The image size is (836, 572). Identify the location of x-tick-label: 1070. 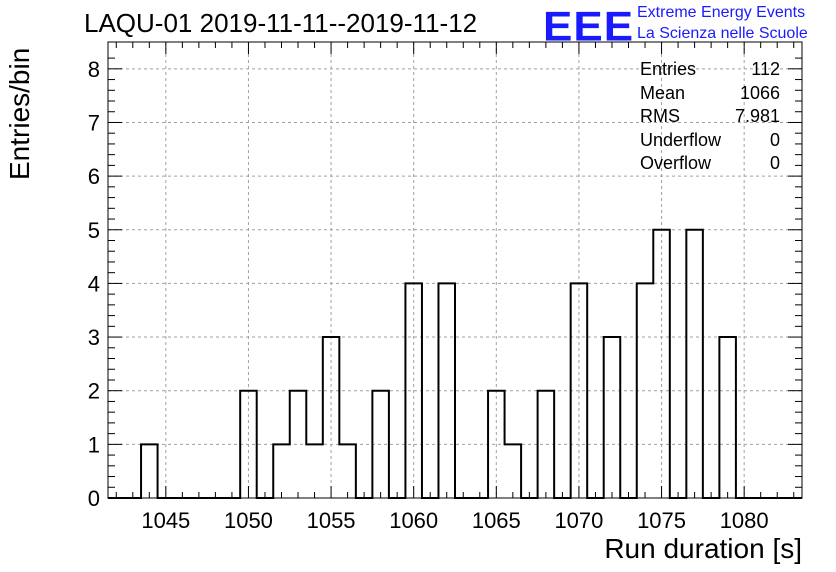
(578, 520).